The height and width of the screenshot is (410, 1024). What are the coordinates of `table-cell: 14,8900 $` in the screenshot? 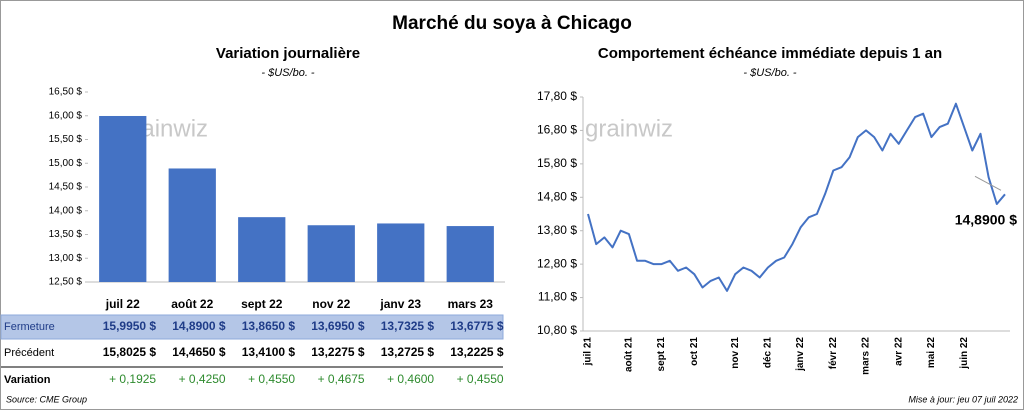 It's located at (199, 326).